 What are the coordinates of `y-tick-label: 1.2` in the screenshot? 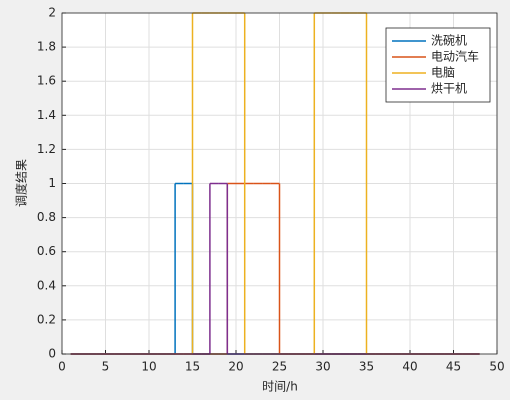 It's located at (46, 149).